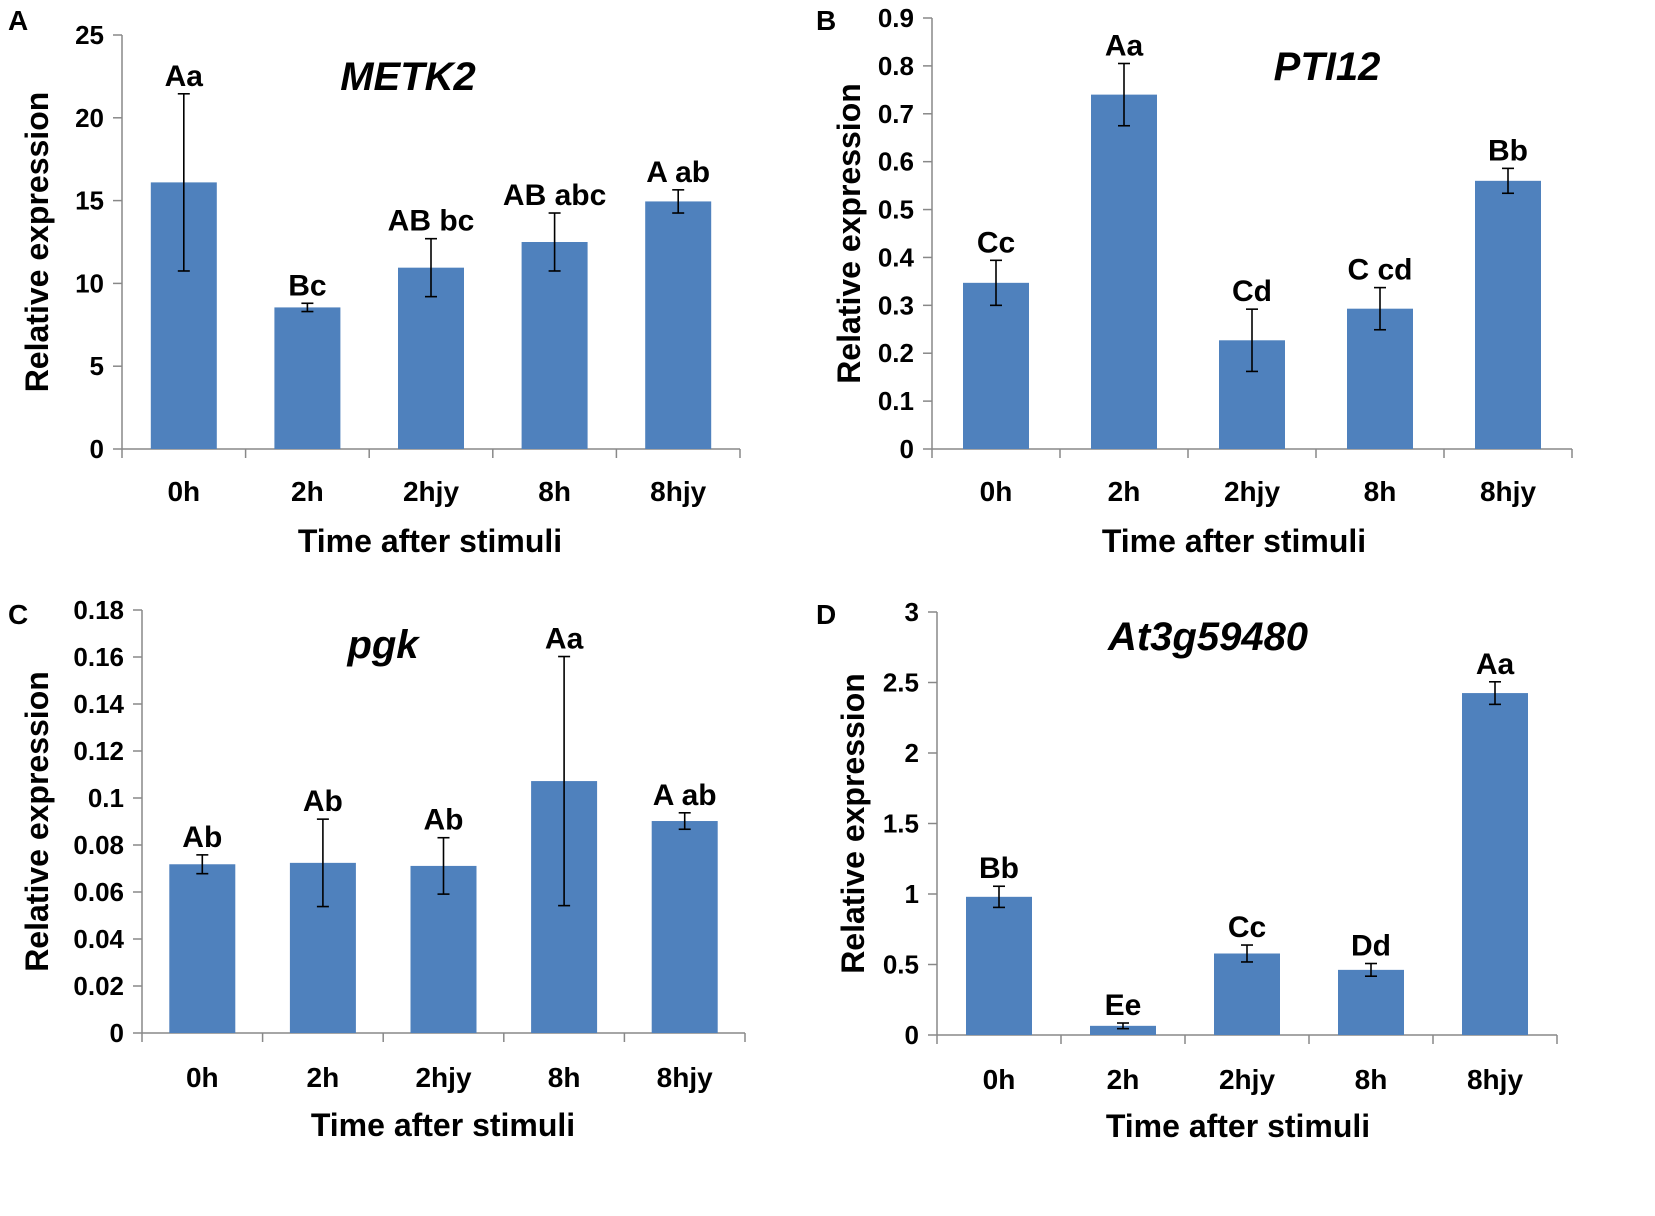 Image resolution: width=1655 pixels, height=1216 pixels. I want to click on significance-label: Cd, so click(1252, 291).